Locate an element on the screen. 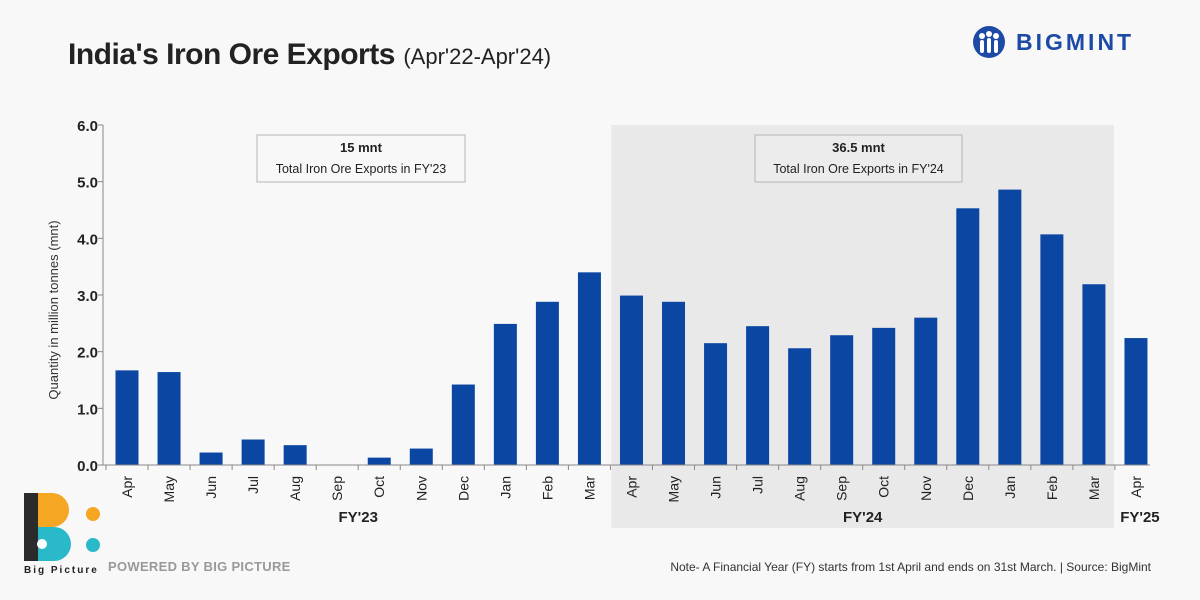  y-tick-label: 5.0 is located at coordinates (87, 183).